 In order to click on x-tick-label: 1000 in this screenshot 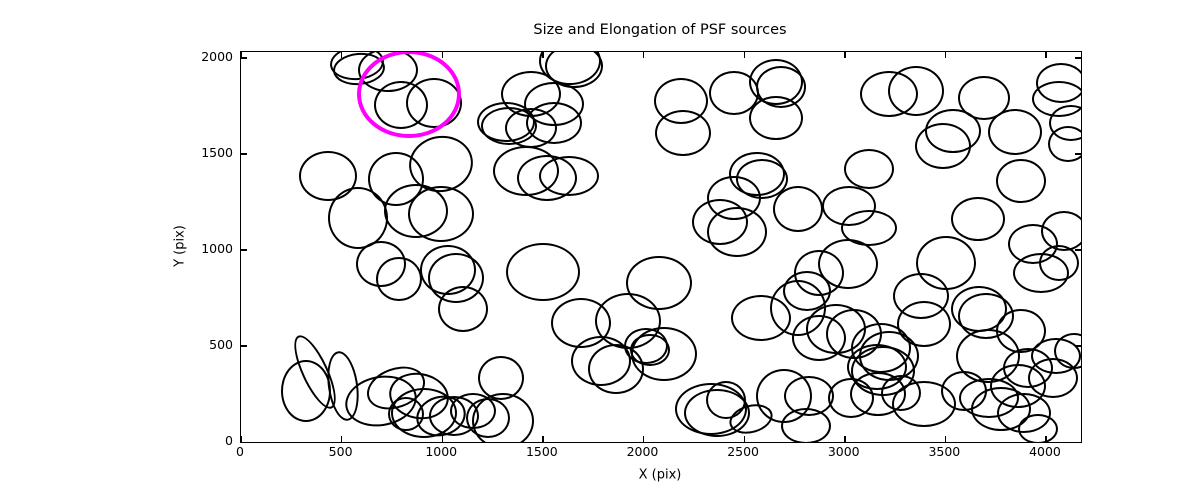, I will do `click(441, 451)`.